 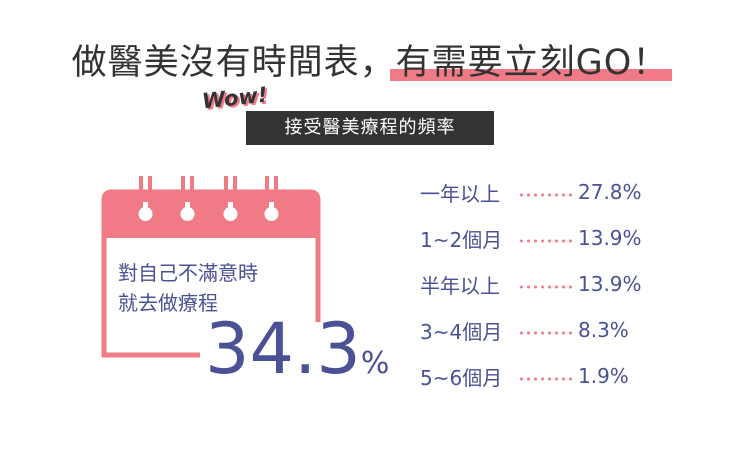 I want to click on frequency-value: 1.9%, so click(x=603, y=376).